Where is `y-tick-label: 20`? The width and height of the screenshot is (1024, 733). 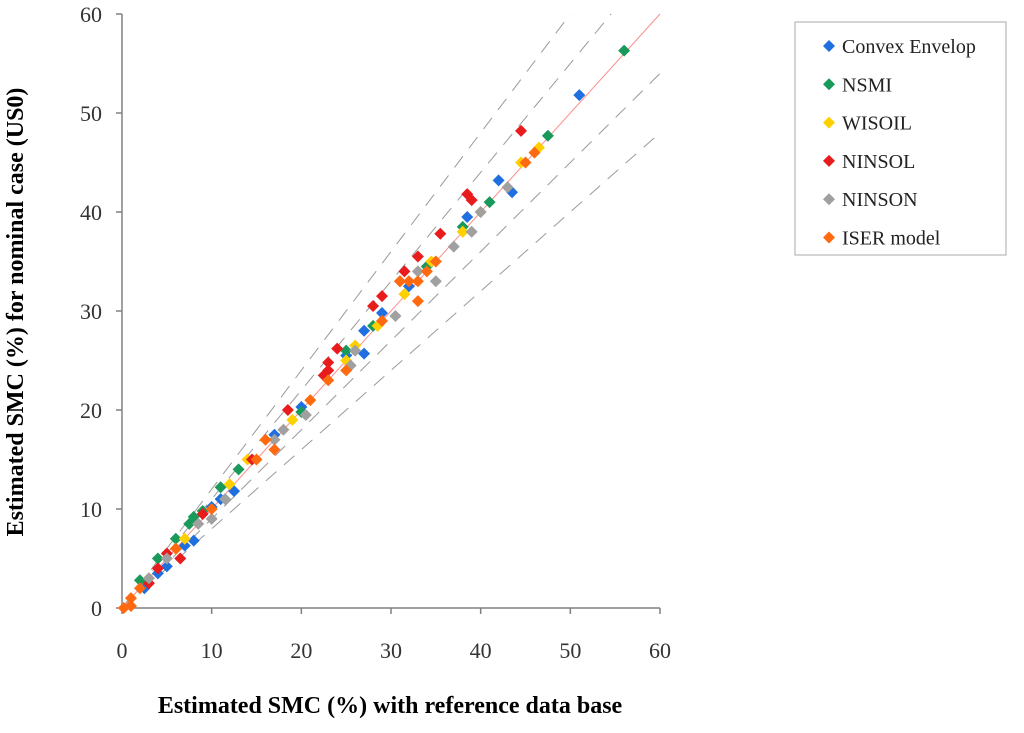 y-tick-label: 20 is located at coordinates (91, 410).